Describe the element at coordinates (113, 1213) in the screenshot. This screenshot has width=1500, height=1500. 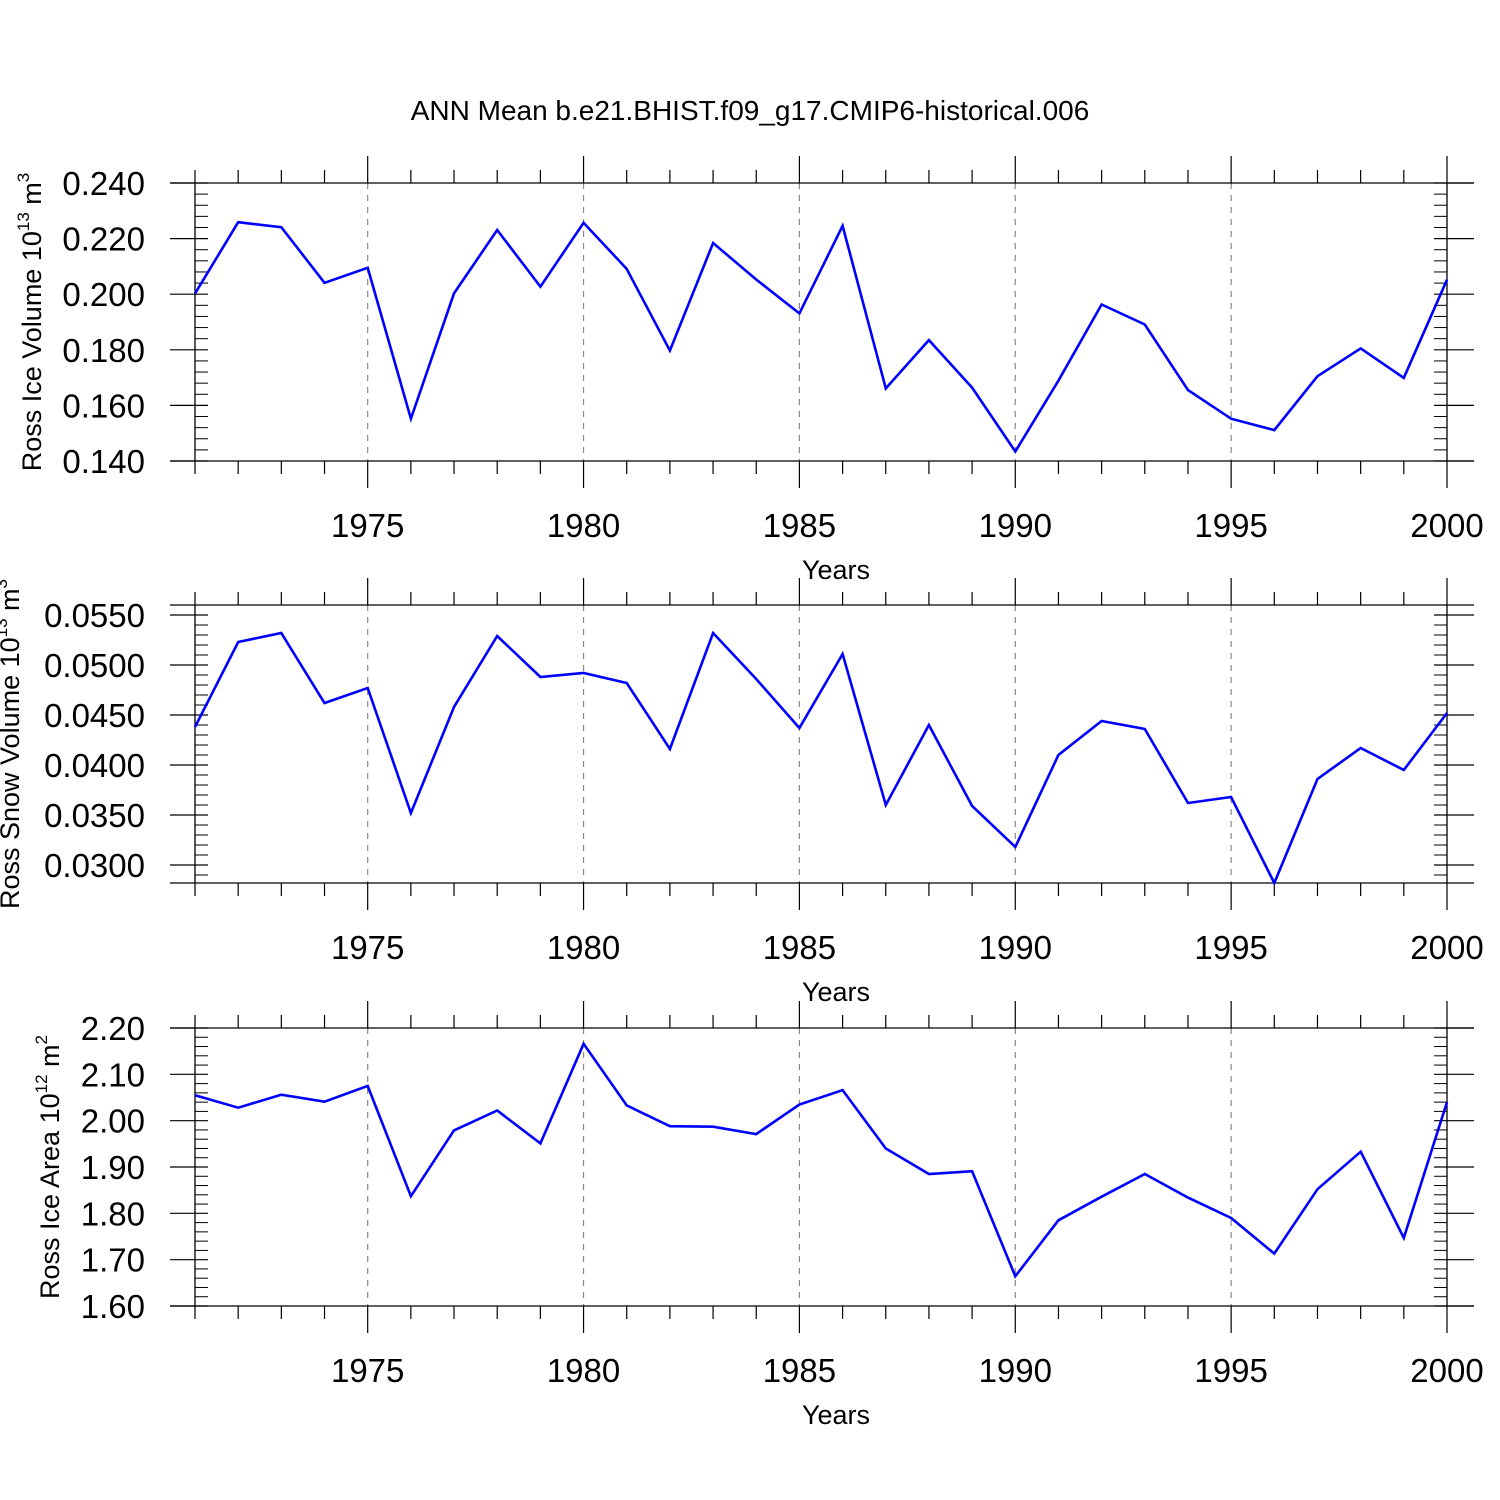
I see `y-tick-label: 1.80` at that location.